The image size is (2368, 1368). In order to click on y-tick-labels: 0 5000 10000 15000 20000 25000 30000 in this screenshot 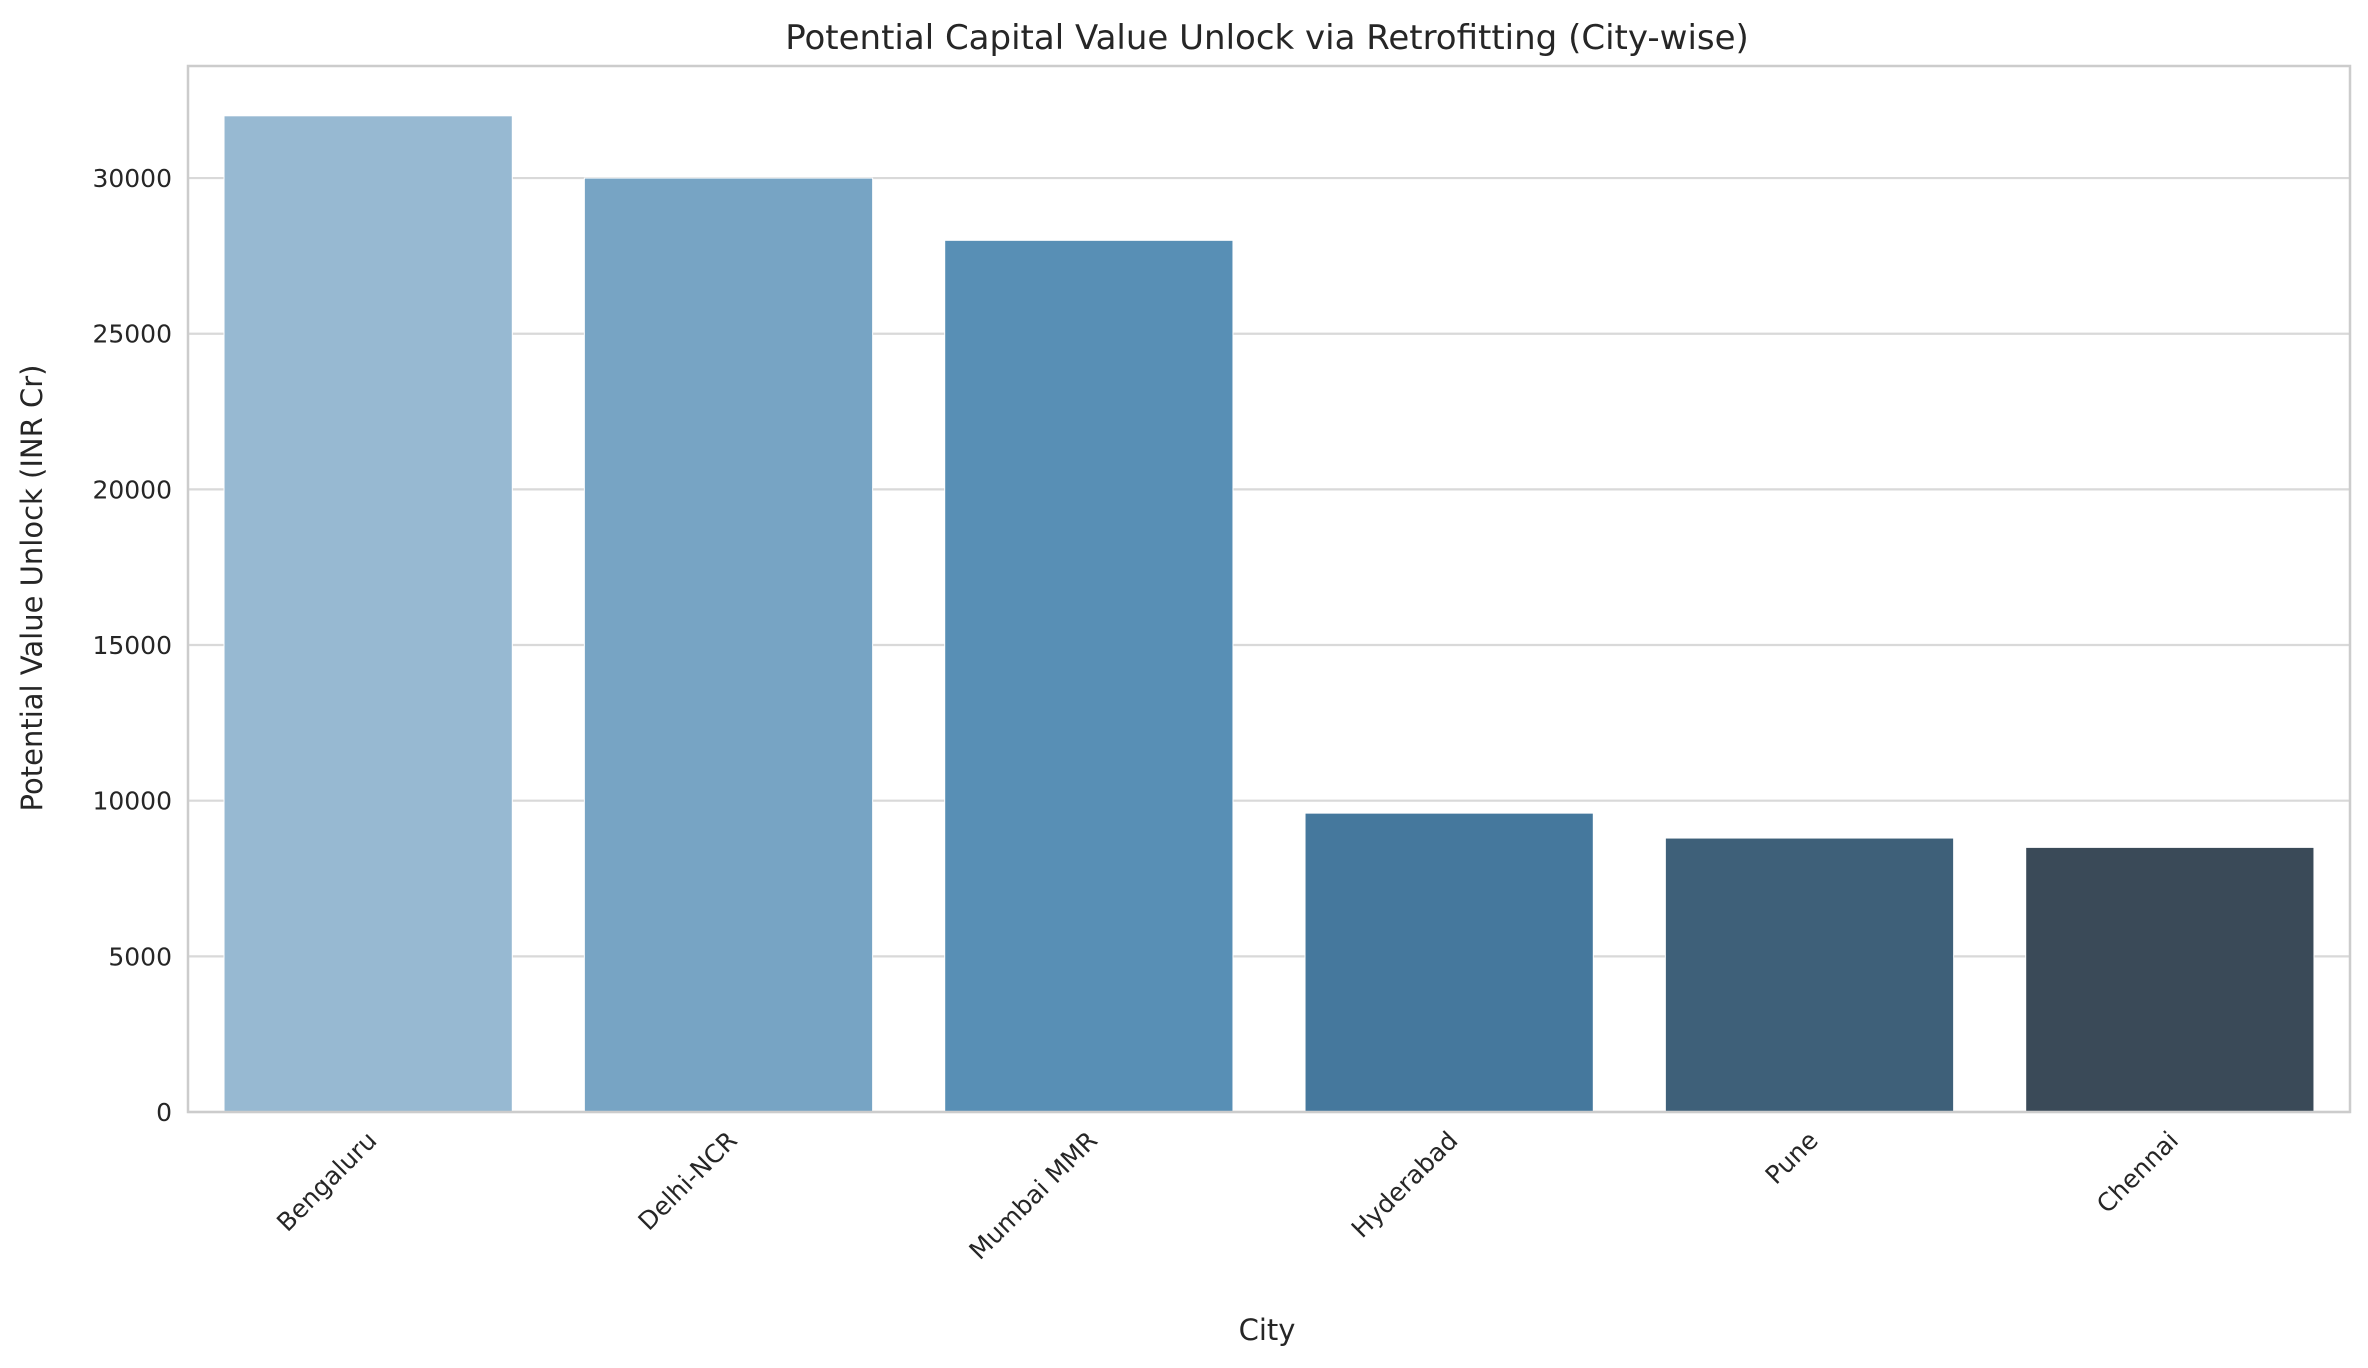, I will do `click(132, 645)`.